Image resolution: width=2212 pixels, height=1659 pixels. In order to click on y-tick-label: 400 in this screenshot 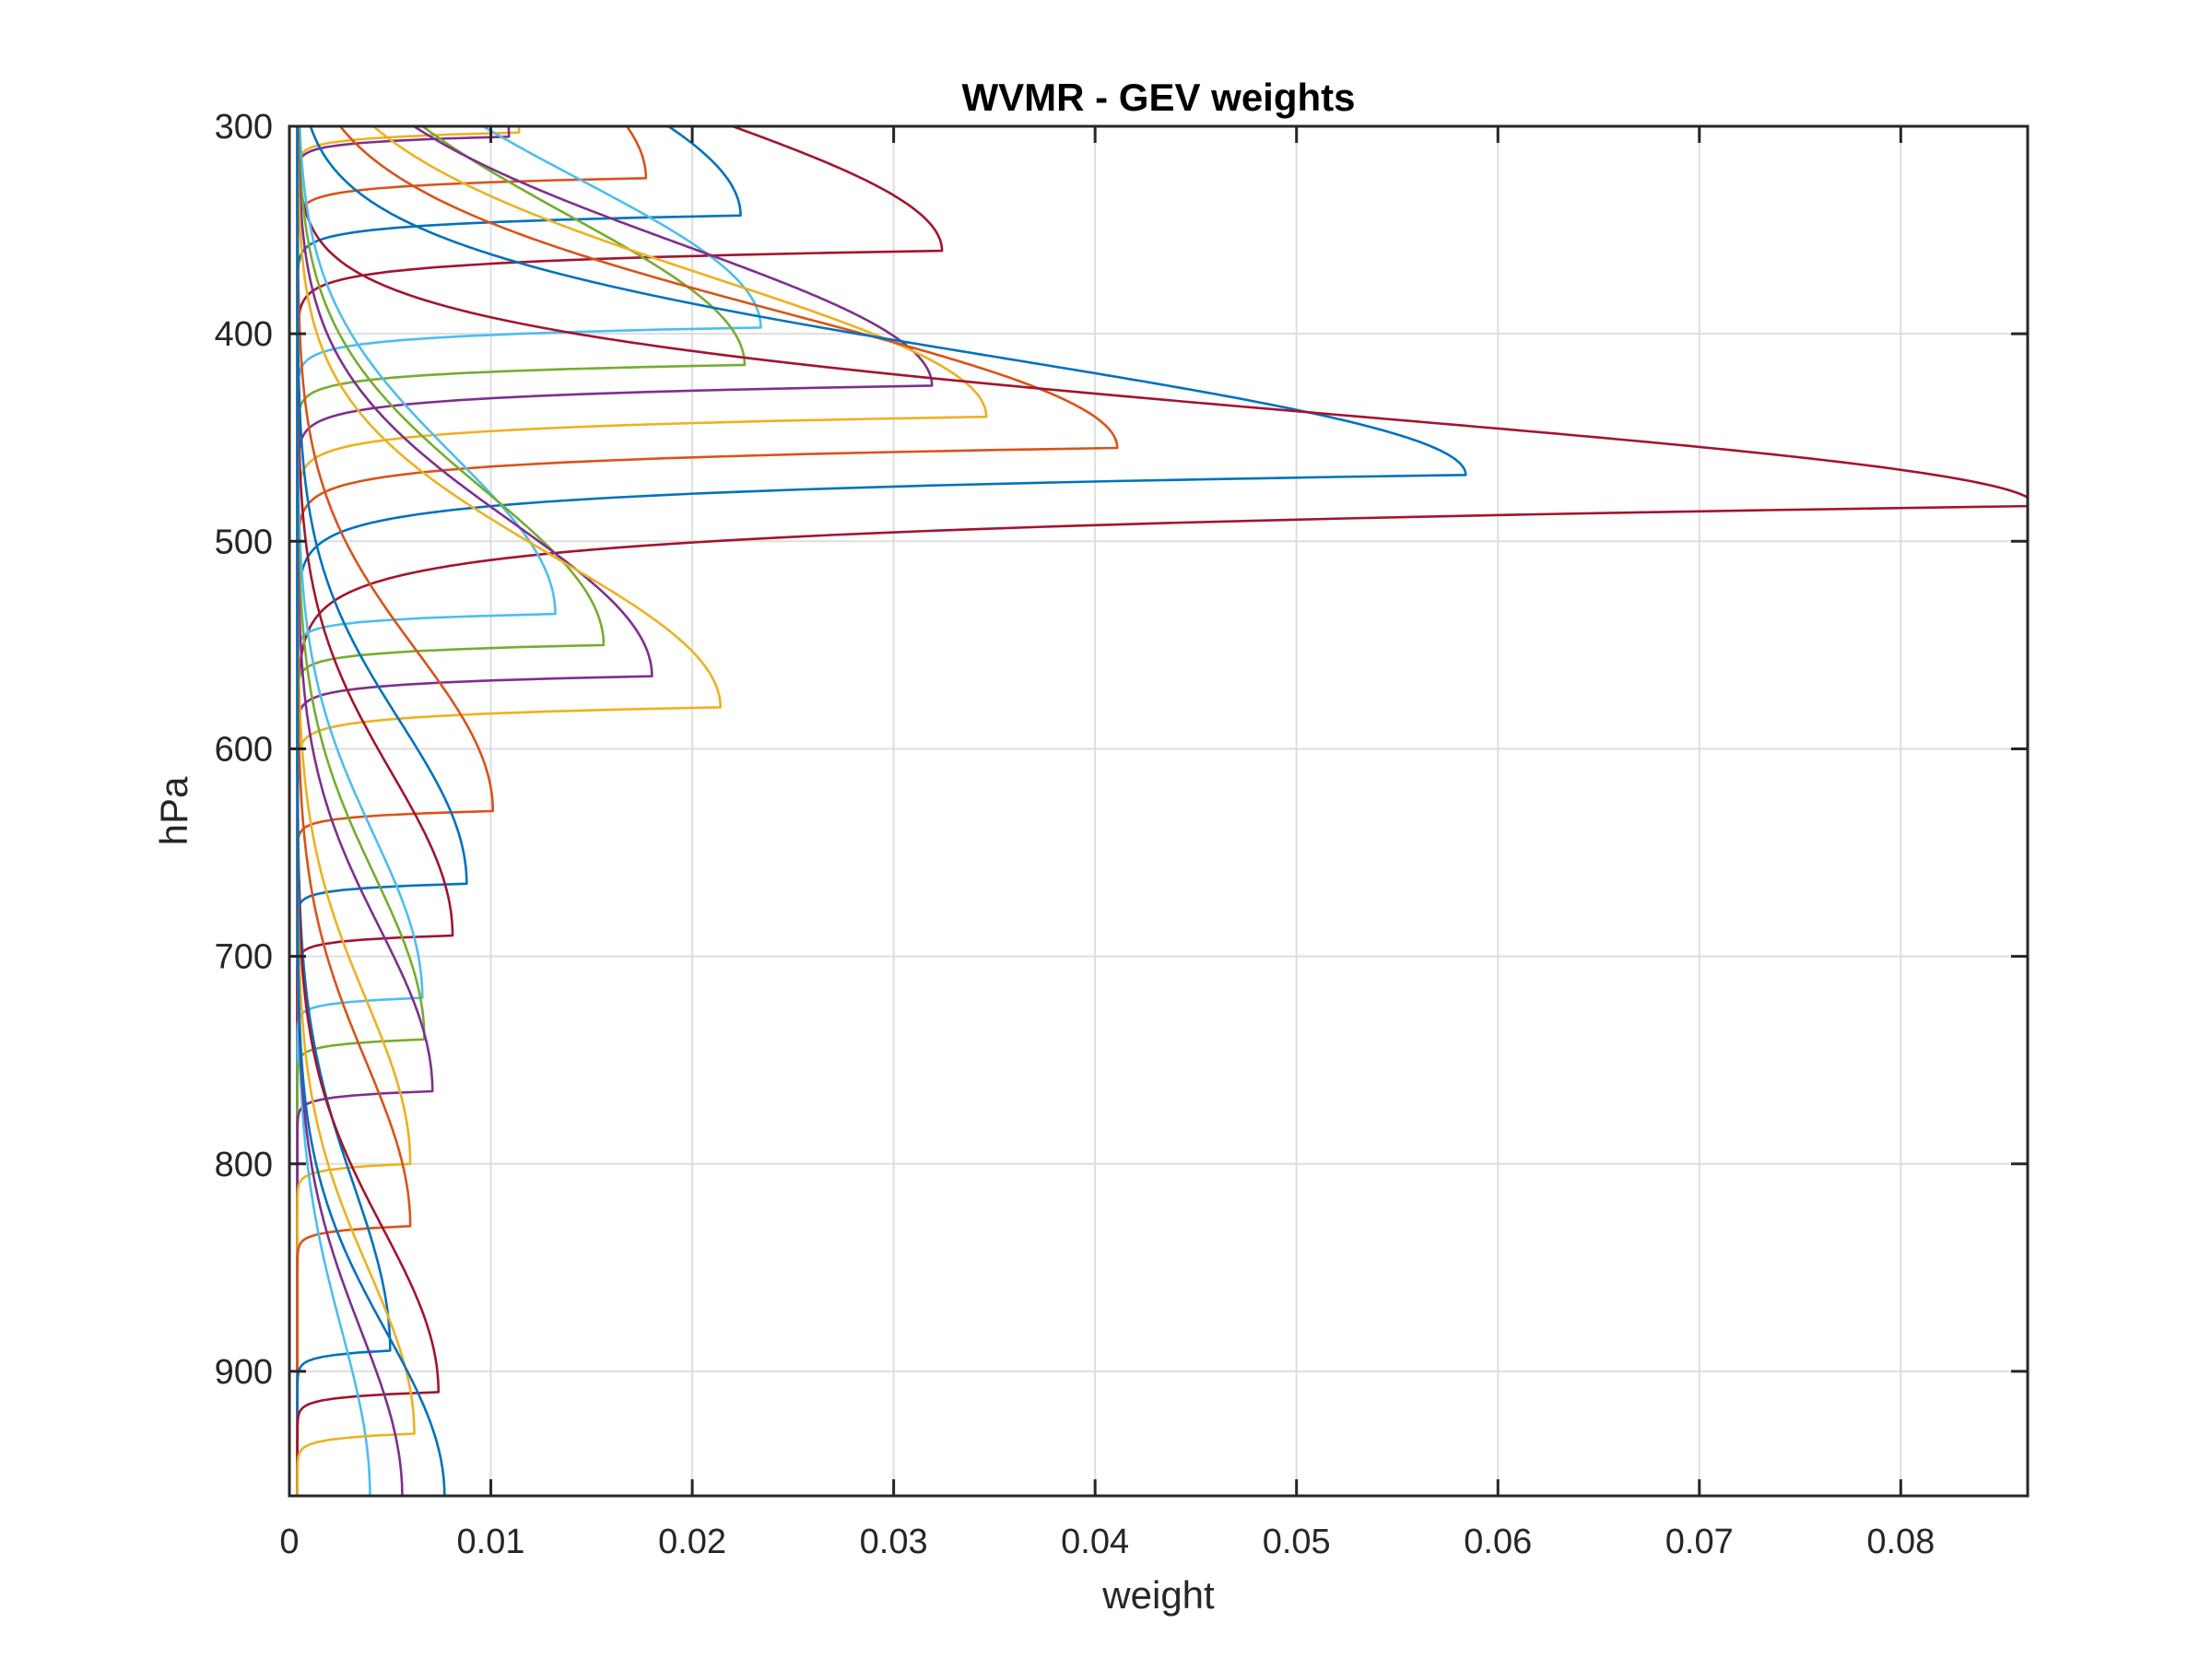, I will do `click(244, 334)`.